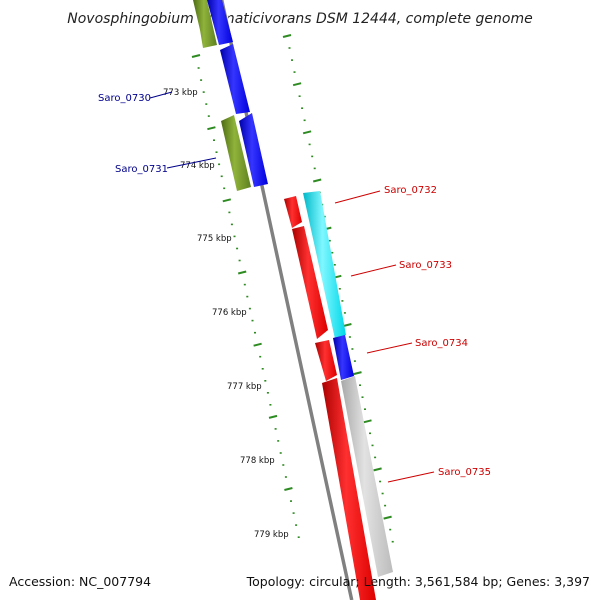 This screenshot has width=600, height=600. I want to click on scale-label: 778 kbp, so click(257, 461).